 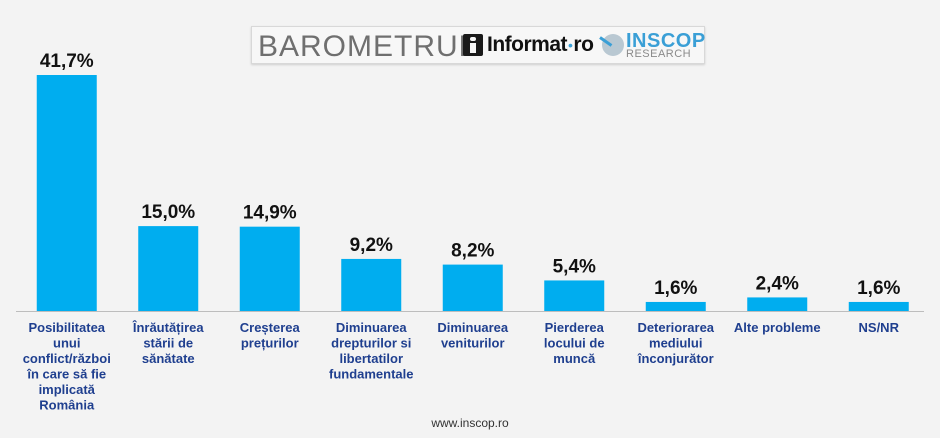 I want to click on data-label: 8,2%, so click(x=472, y=251).